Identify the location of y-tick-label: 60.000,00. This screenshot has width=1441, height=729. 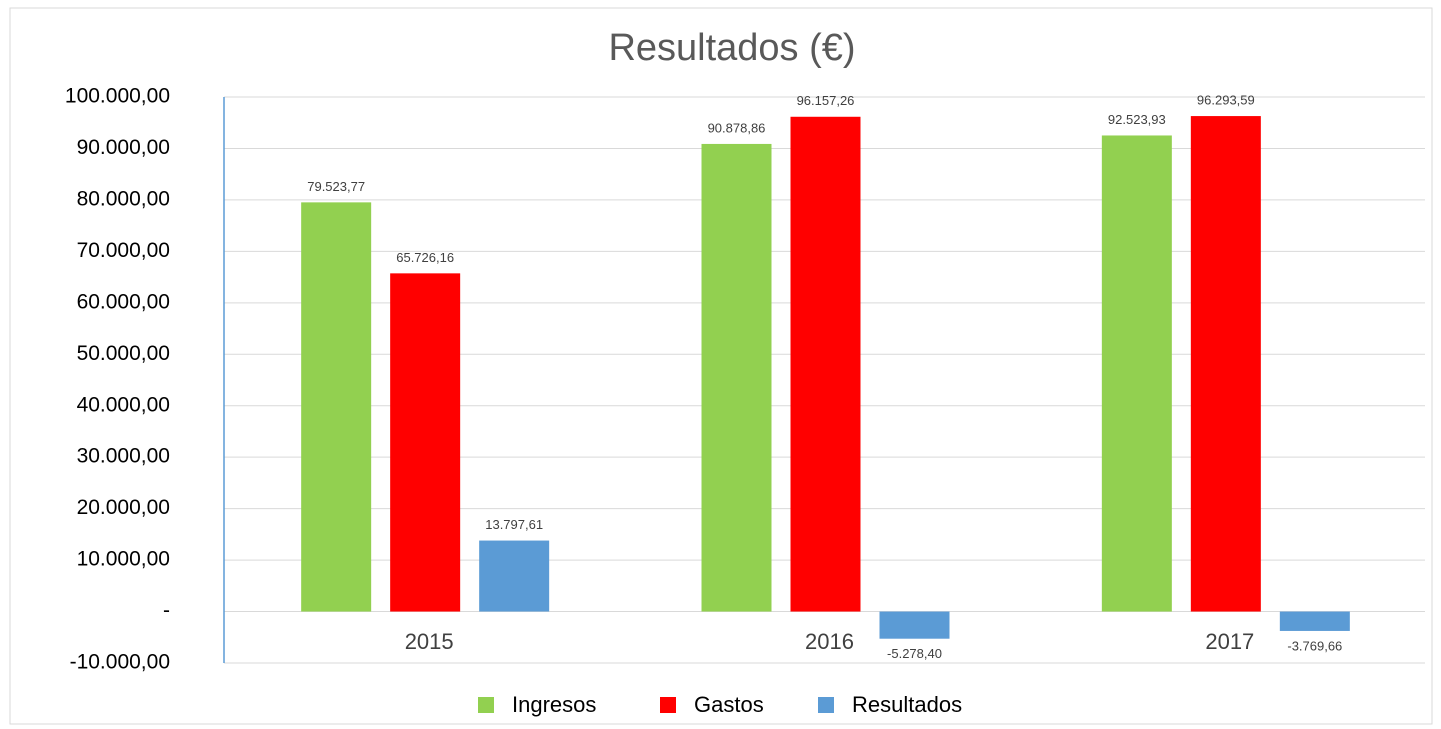
(123, 301).